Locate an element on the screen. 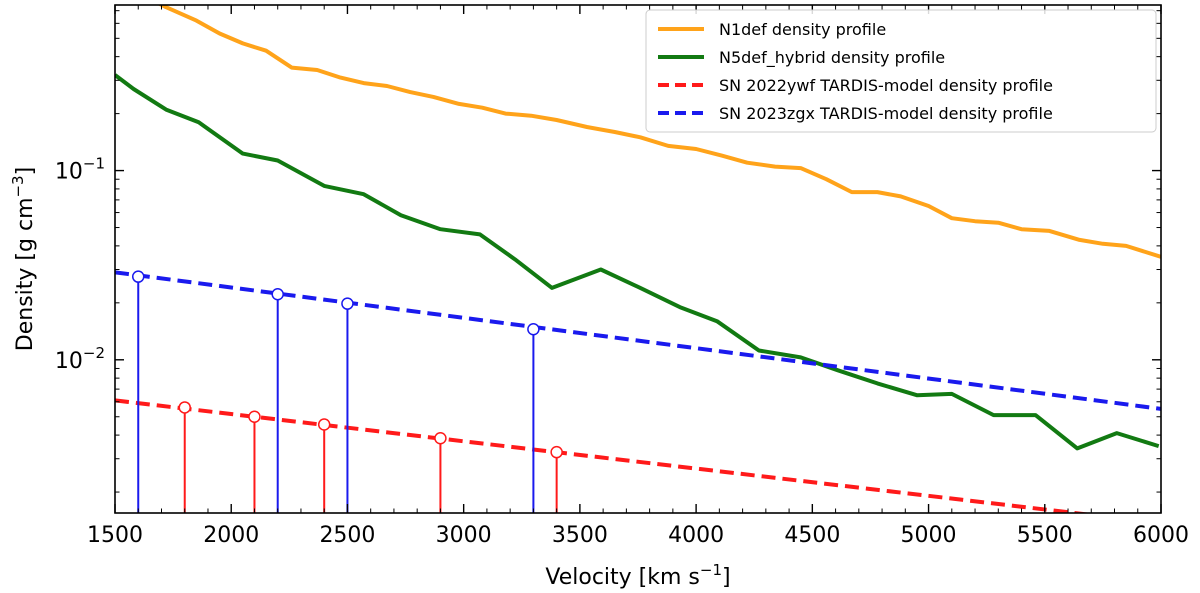 Image resolution: width=1200 pixels, height=593 pixels. legend-entry-0: N1def density profile is located at coordinates (802, 29).